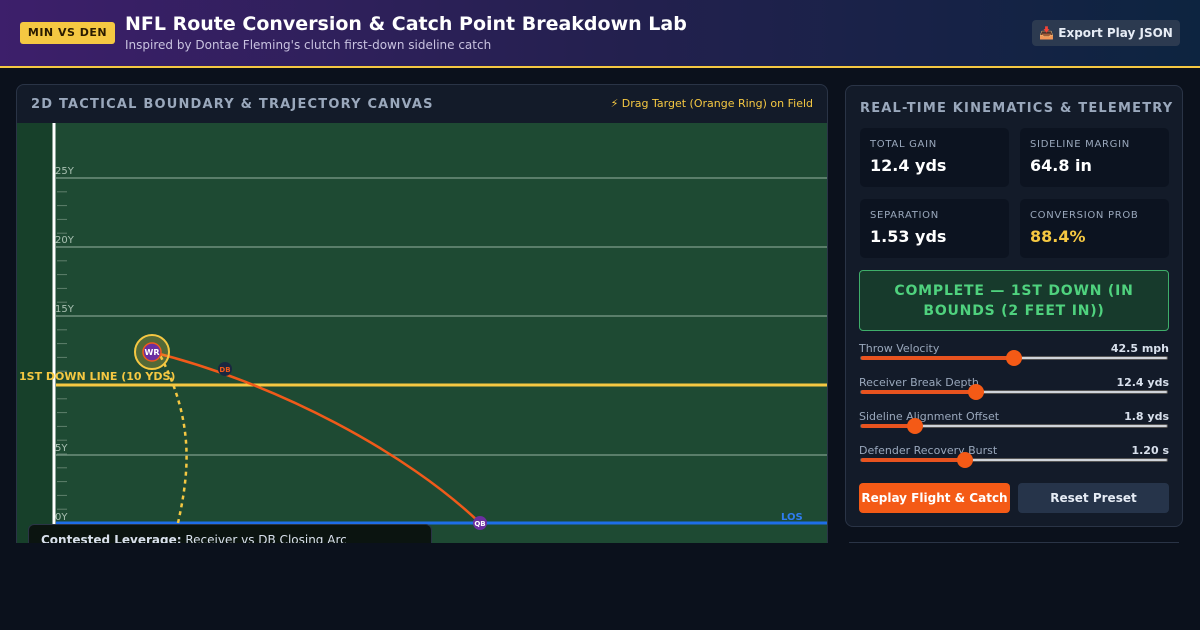 Image resolution: width=1200 pixels, height=630 pixels. I want to click on slider-label: Receiver Break Depth, so click(919, 382).